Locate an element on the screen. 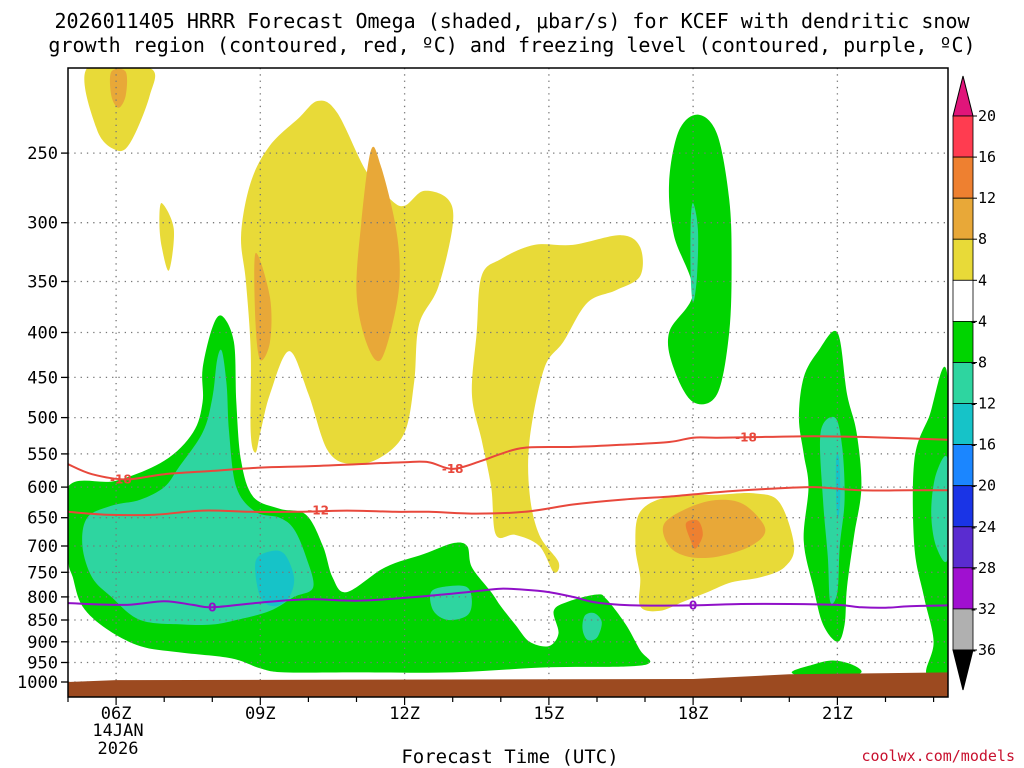 This screenshot has width=1024, height=768. ground-surface is located at coordinates (508, 684).